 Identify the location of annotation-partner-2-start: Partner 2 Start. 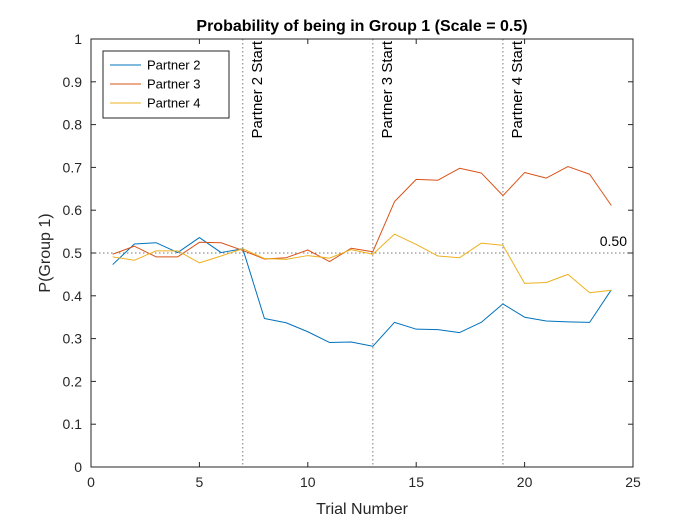
(257, 89).